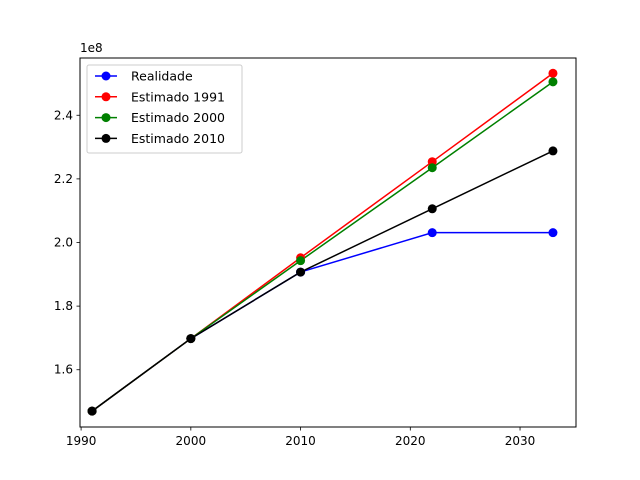 This screenshot has height=480, width=640. I want to click on legend-label-3: Estimado 2010, so click(178, 138).